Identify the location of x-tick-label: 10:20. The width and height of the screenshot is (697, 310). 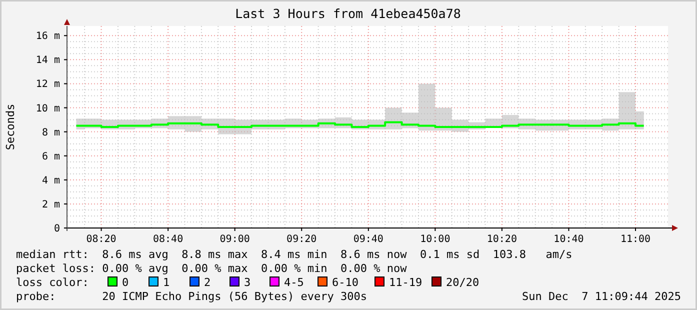
(501, 239).